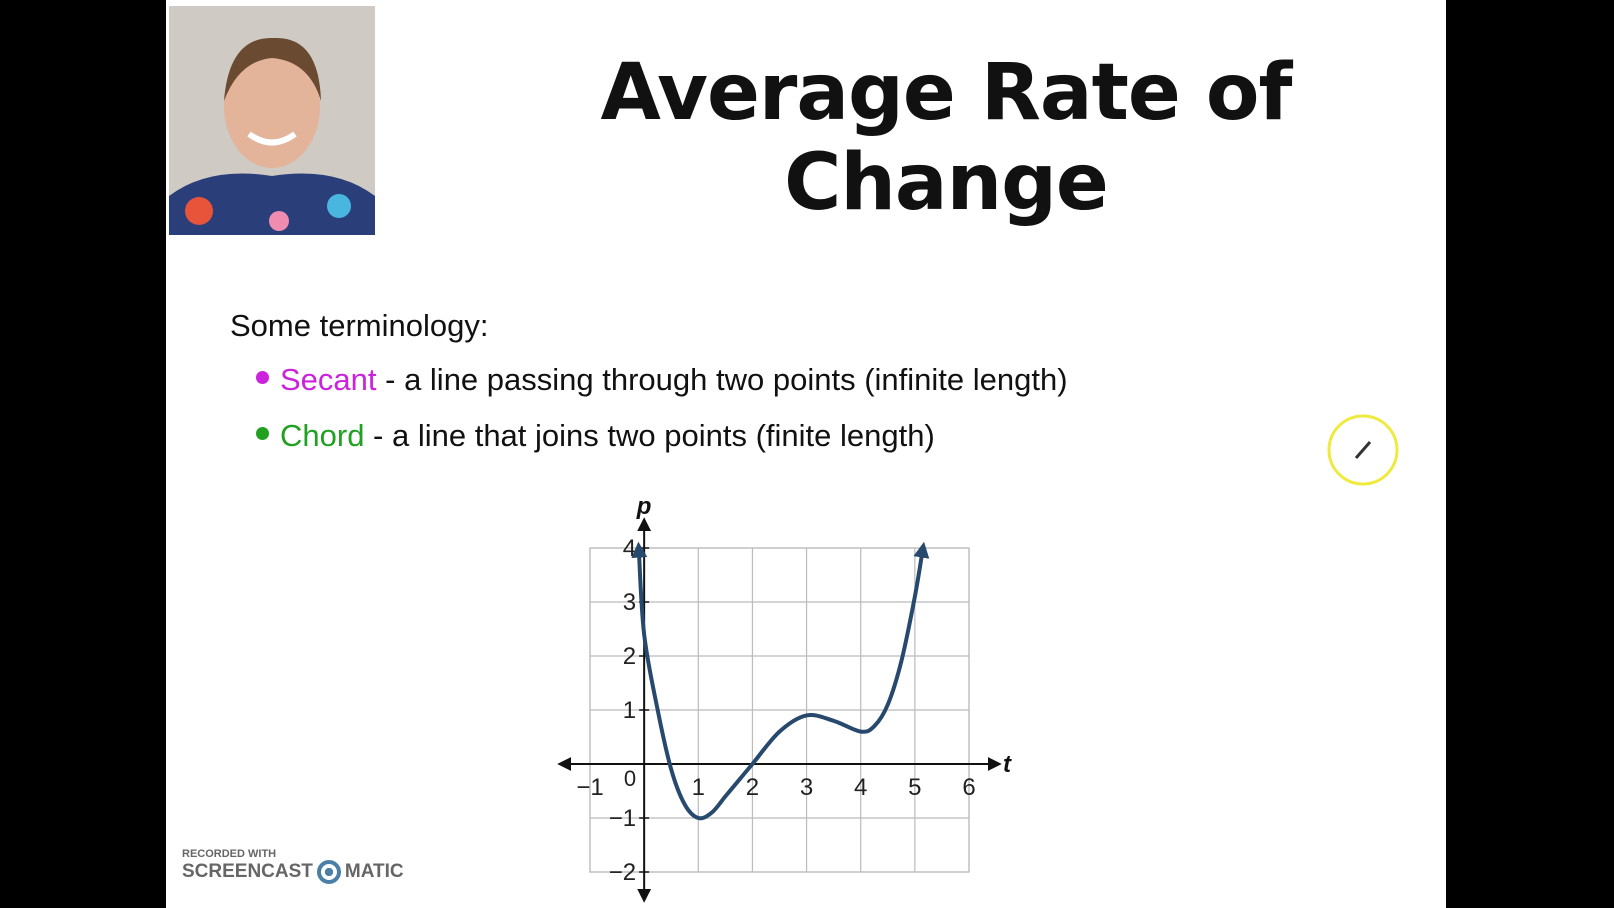 This screenshot has width=1614, height=908. Describe the element at coordinates (272, 120) in the screenshot. I see `presenter-photo` at that location.